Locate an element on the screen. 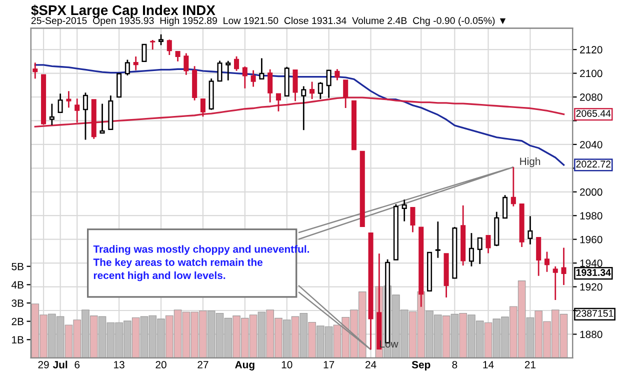 This screenshot has height=376, width=619. x-tick-label: 20 is located at coordinates (161, 364).